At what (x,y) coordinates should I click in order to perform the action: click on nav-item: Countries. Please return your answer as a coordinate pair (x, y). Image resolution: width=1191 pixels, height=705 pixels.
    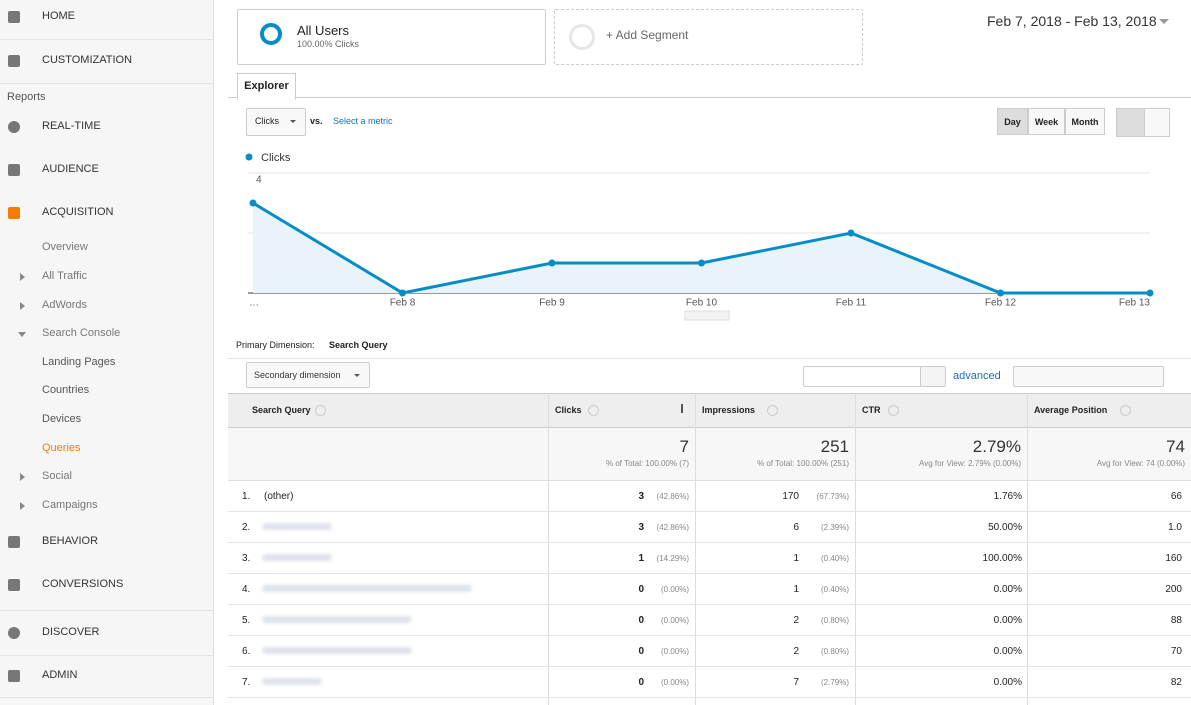
    Looking at the image, I should click on (66, 390).